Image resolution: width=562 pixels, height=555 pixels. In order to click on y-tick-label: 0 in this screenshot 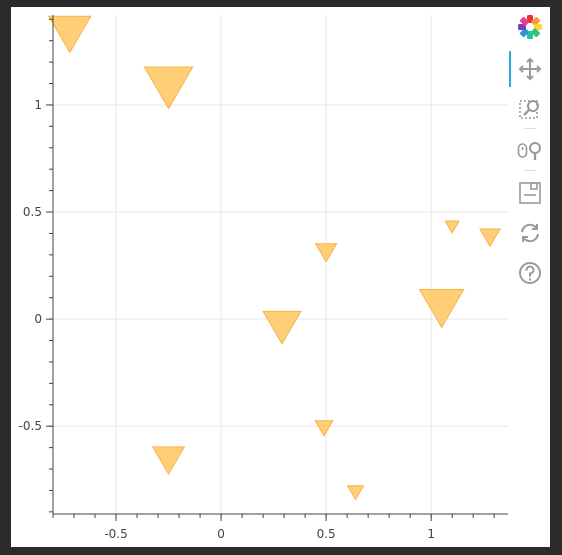, I will do `click(38, 319)`.